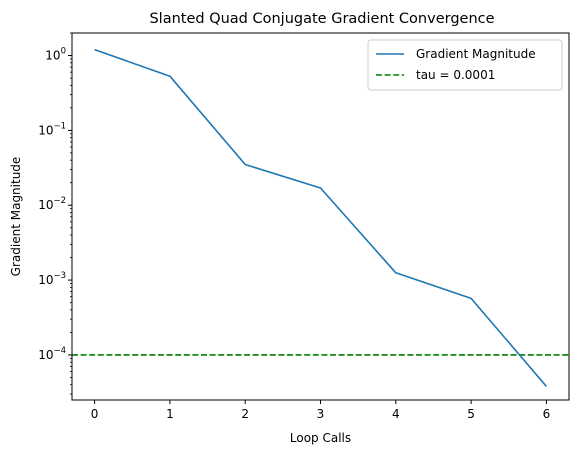 The height and width of the screenshot is (455, 578). I want to click on x-tick-label: 4, so click(396, 414).